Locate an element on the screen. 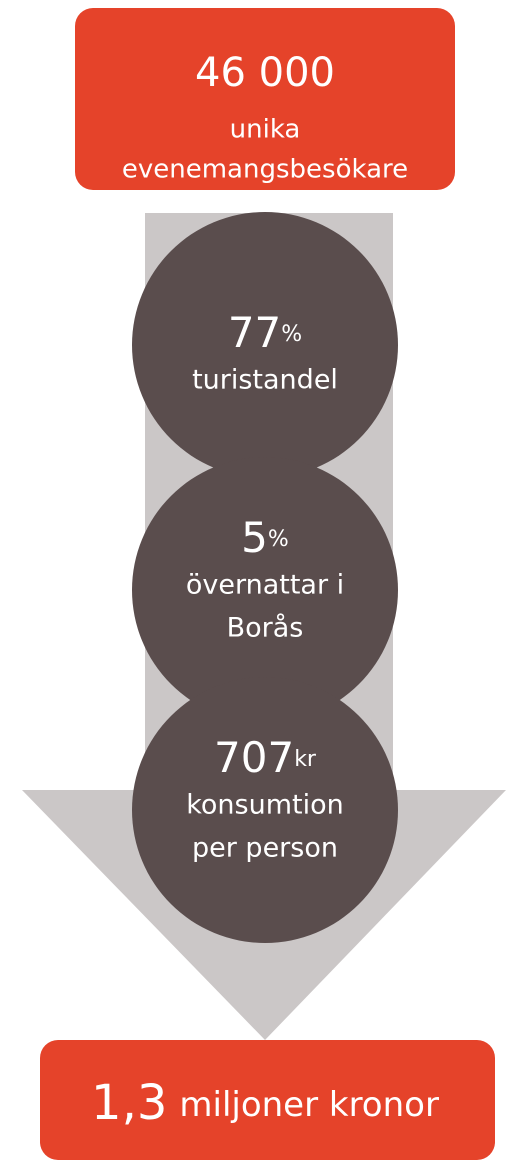 Image resolution: width=512 pixels, height=1172 pixels. step-line: konsumtion is located at coordinates (265, 805).